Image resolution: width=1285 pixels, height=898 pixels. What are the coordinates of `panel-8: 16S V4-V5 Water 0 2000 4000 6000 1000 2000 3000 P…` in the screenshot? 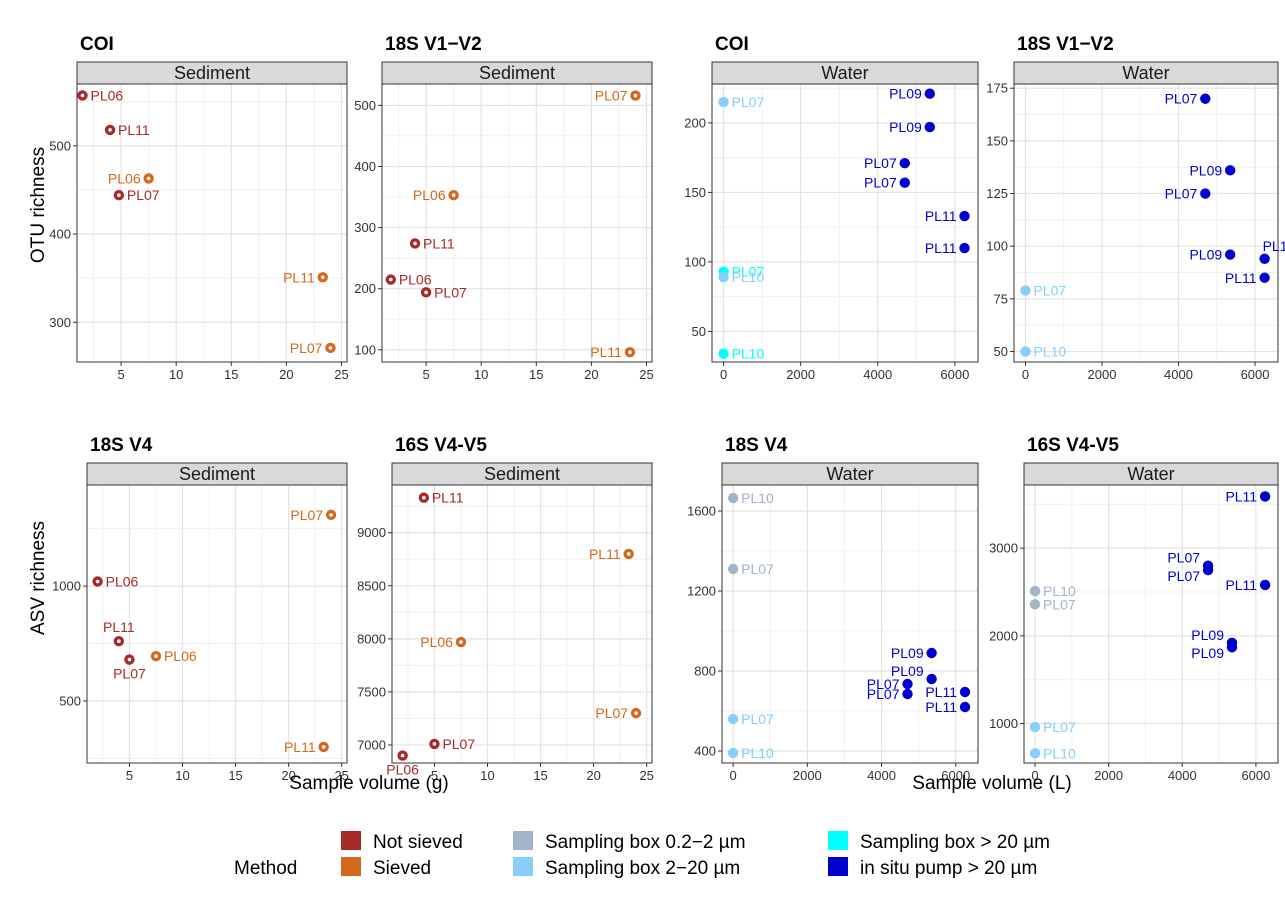 It's located at (1134, 609).